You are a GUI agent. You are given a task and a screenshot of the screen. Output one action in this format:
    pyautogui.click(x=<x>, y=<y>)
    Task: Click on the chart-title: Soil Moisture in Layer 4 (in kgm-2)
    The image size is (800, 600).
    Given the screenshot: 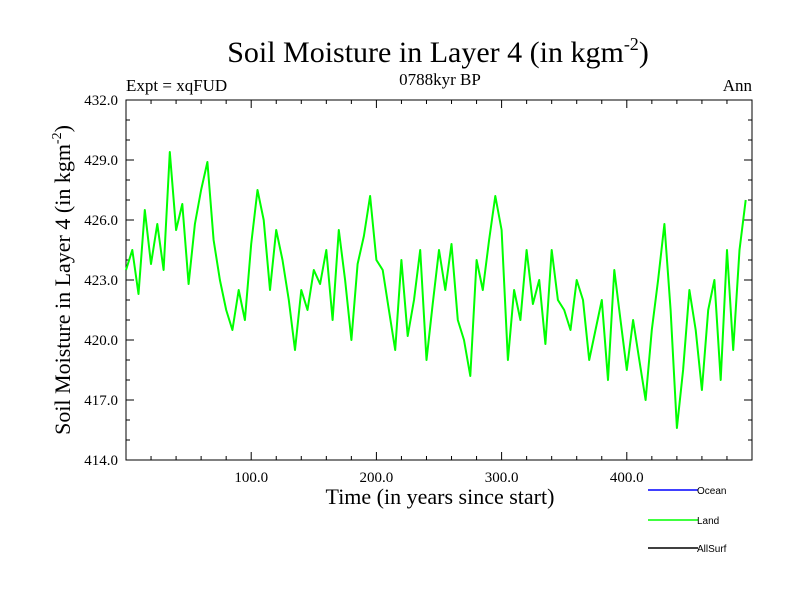 What is the action you would take?
    pyautogui.click(x=438, y=51)
    